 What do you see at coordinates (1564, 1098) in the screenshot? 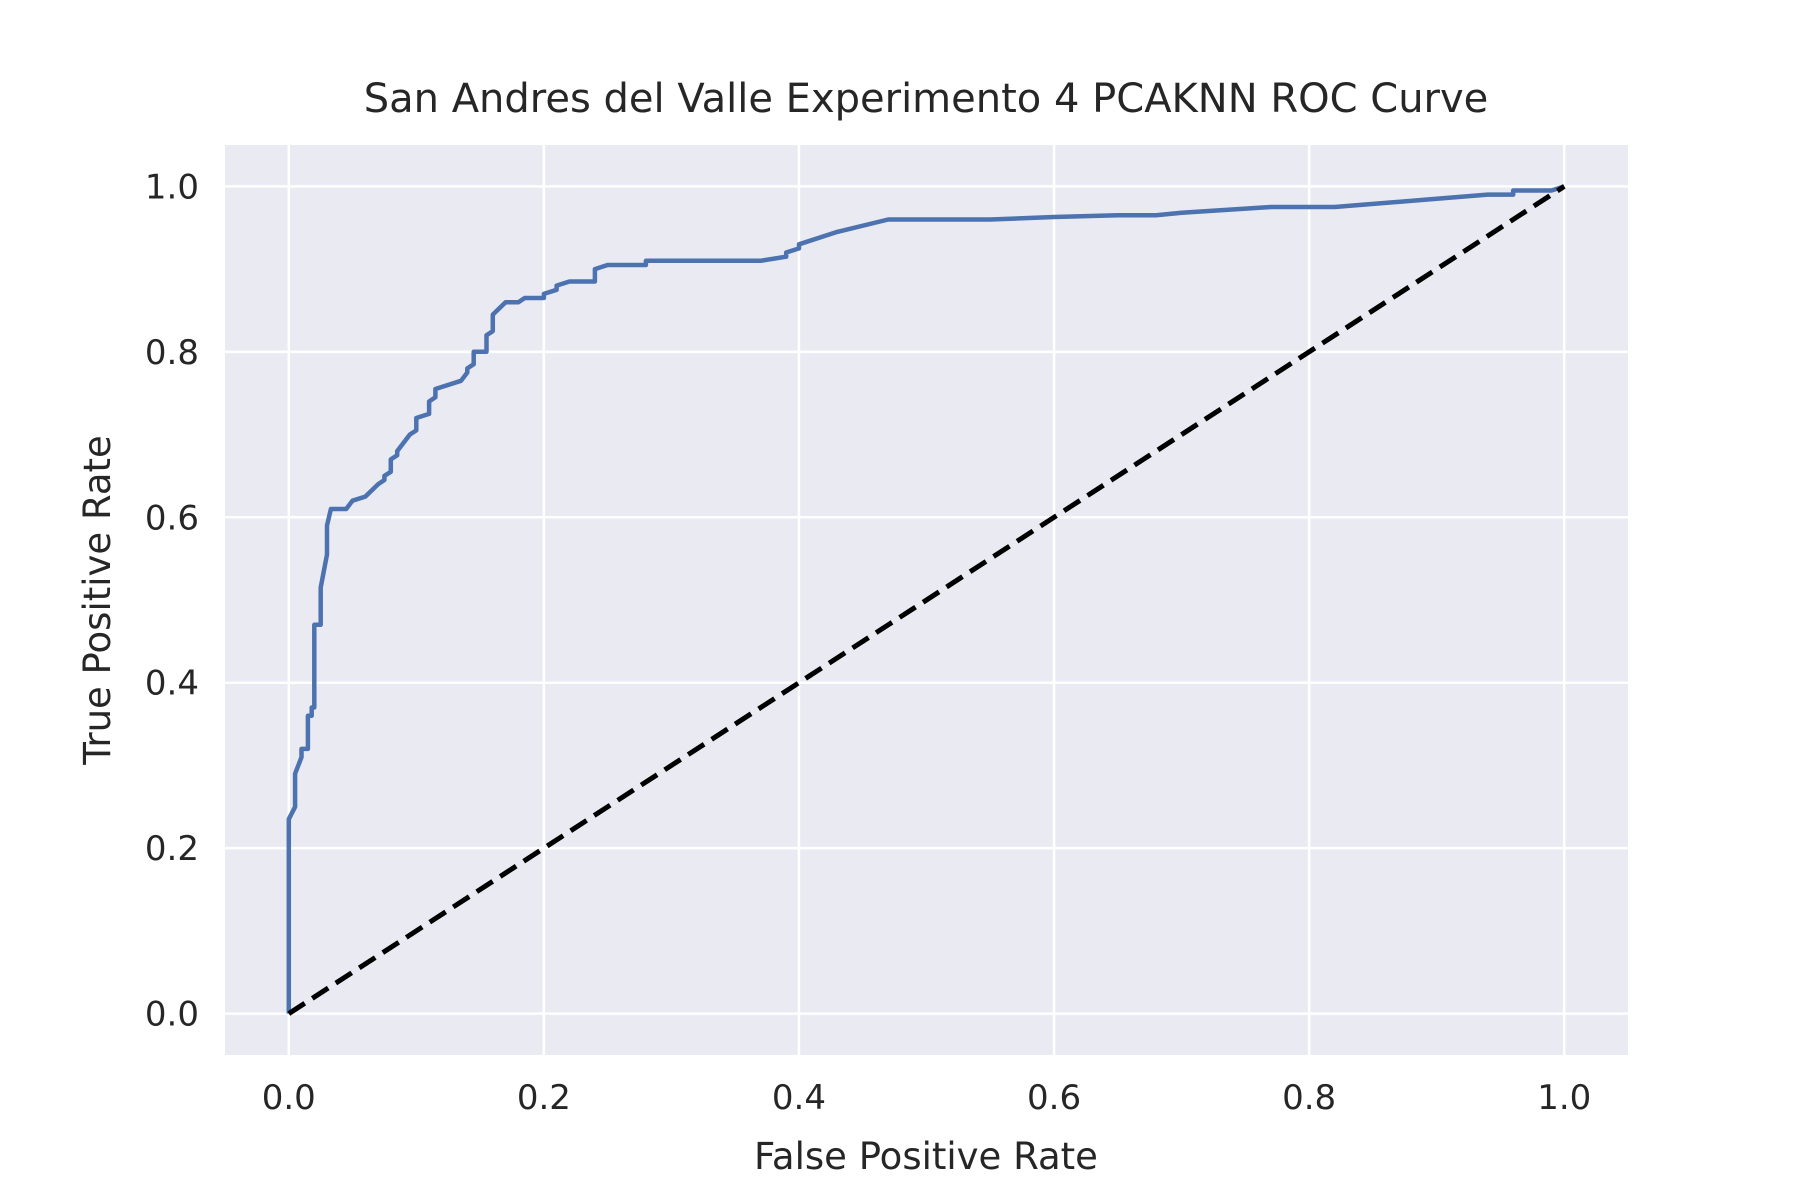
I see `x-tick-label: 1.0` at bounding box center [1564, 1098].